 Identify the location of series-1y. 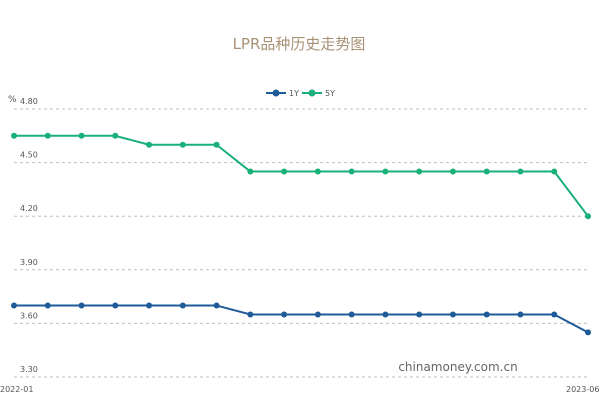
(301, 319).